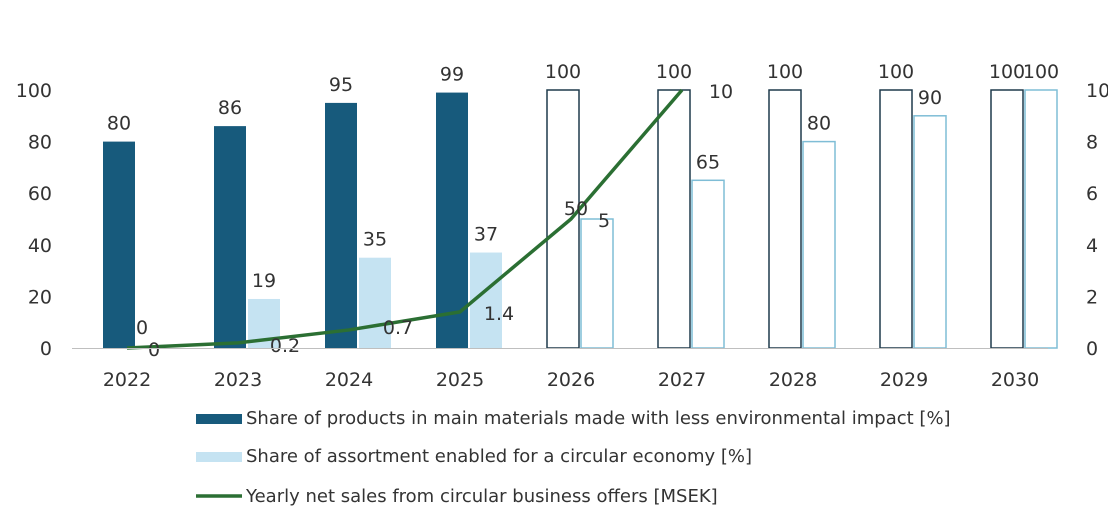  What do you see at coordinates (819, 124) in the screenshot?
I see `label-circular-assortment: 80` at bounding box center [819, 124].